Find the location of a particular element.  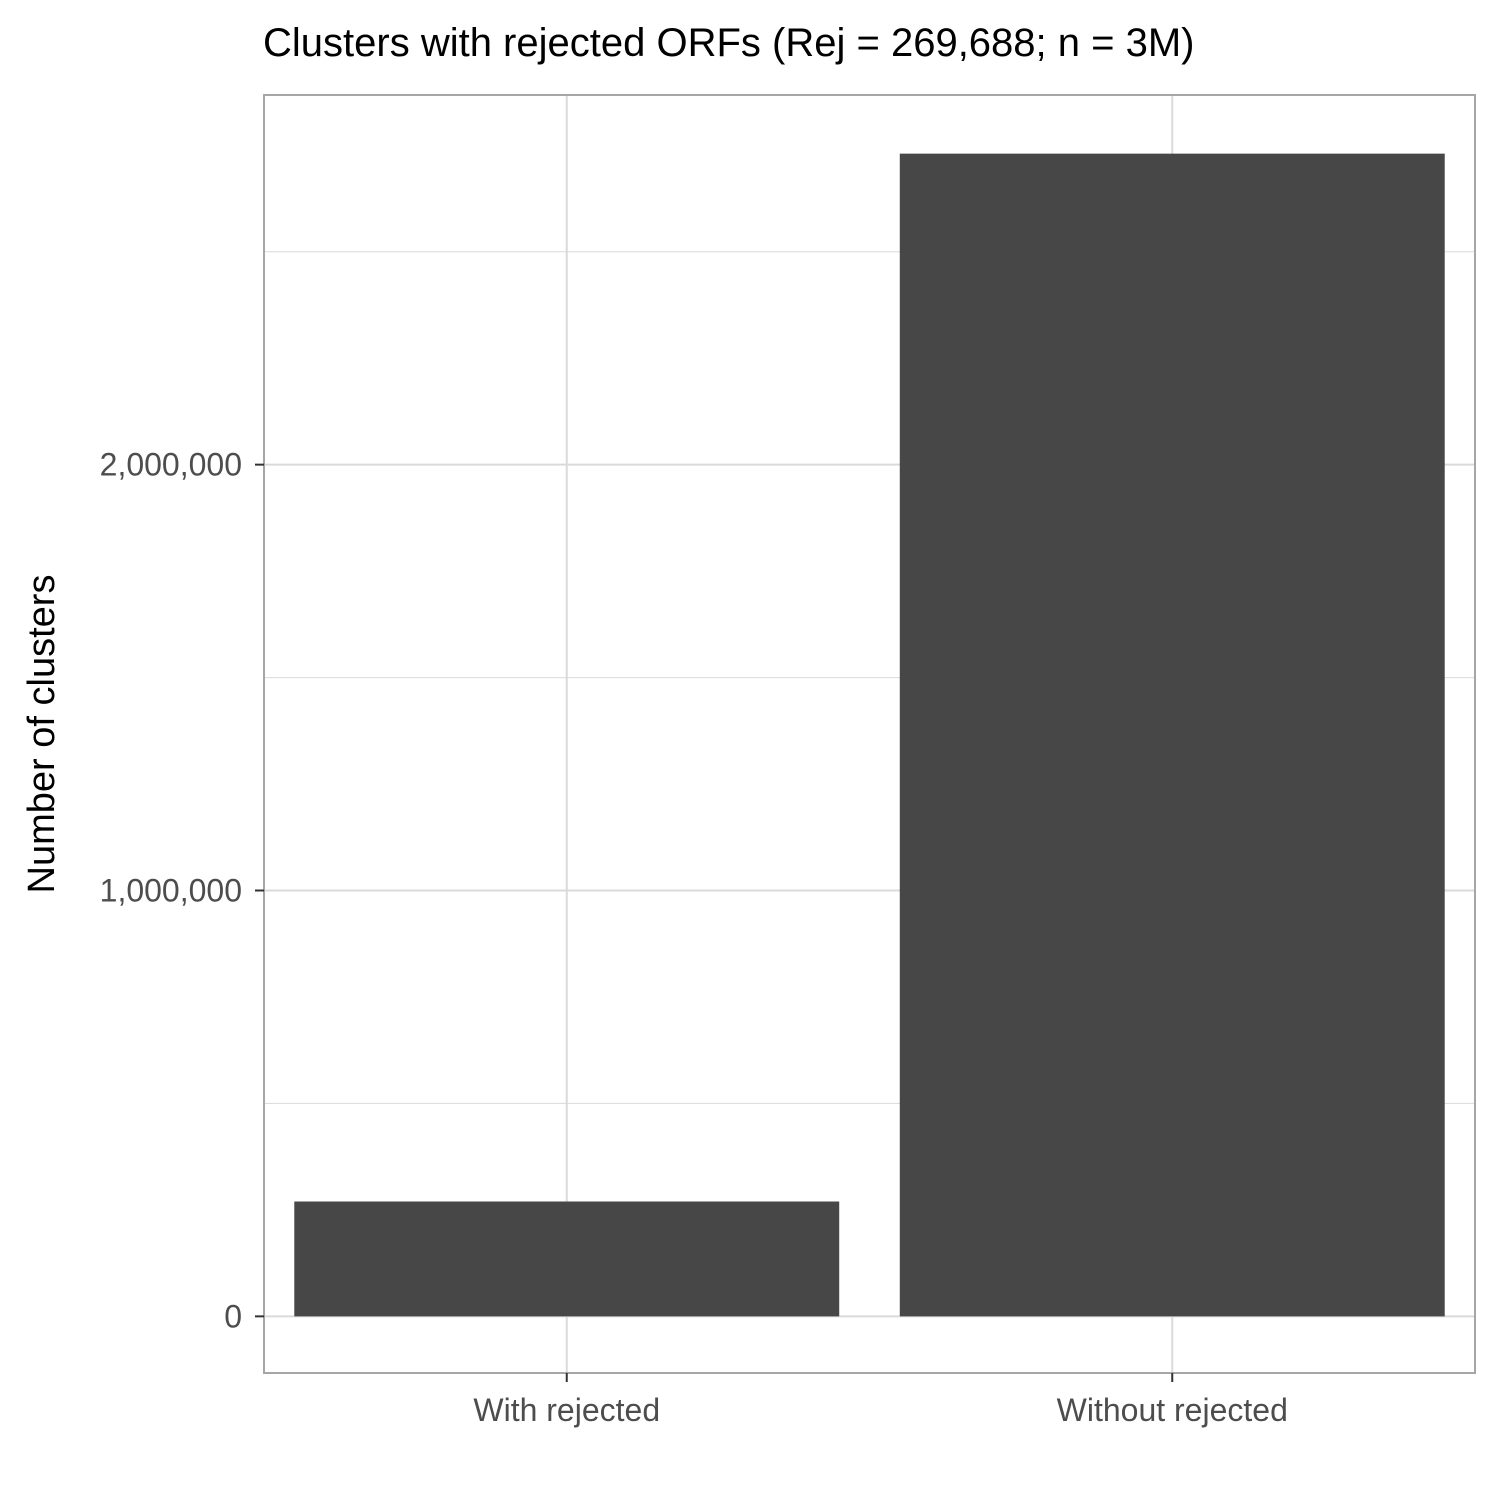

bar-with-rejected is located at coordinates (567, 1259).